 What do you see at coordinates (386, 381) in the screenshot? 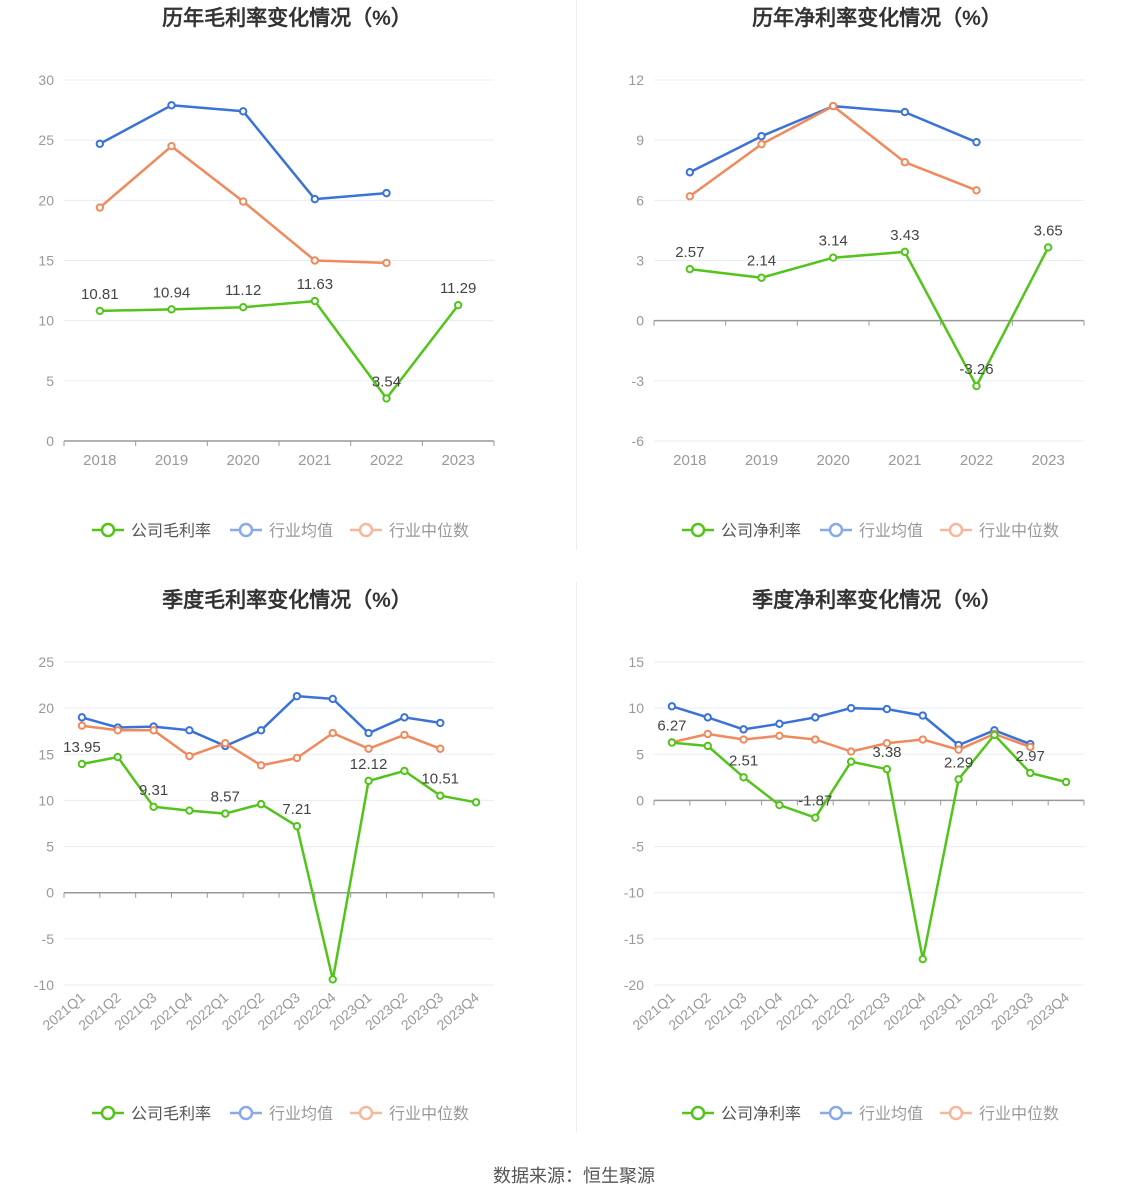
I see `data-label: 3.54` at bounding box center [386, 381].